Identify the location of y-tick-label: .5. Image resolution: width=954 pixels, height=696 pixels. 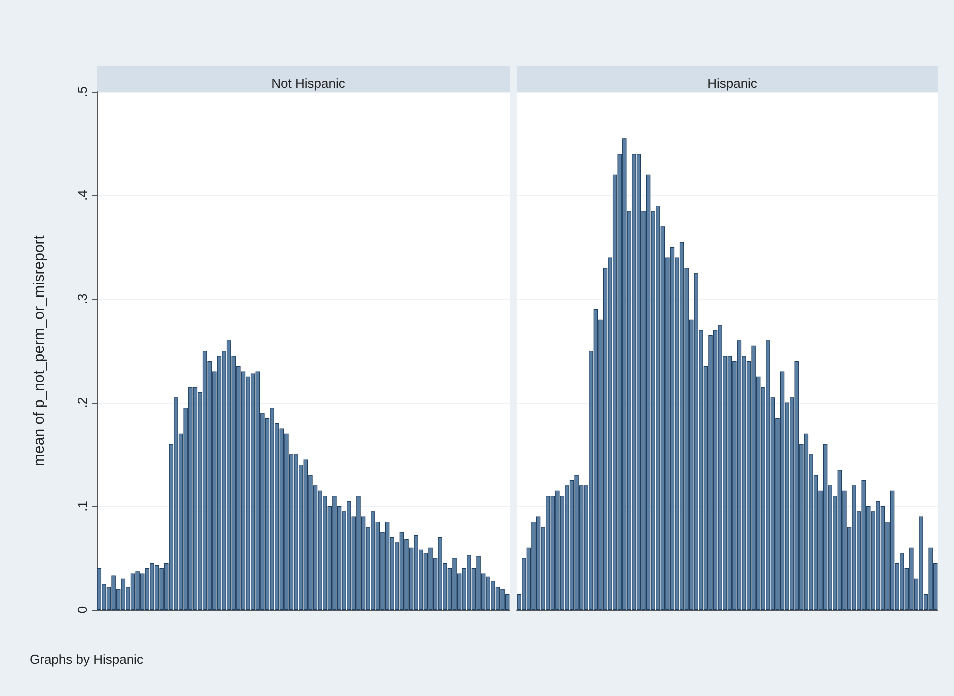
(82, 92).